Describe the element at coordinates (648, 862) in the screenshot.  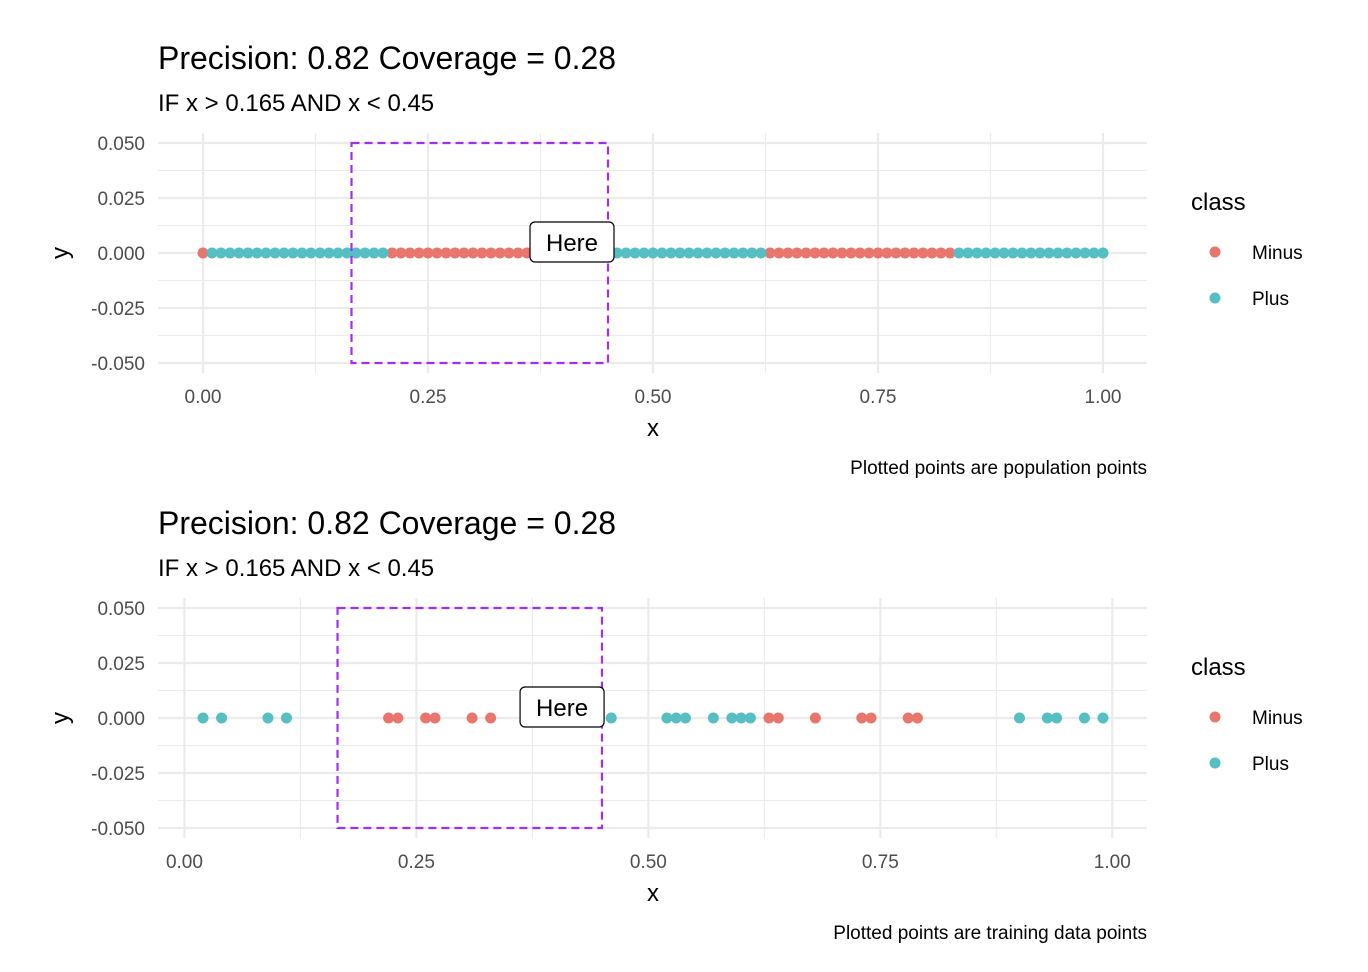
I see `x-tick-labels: 0.00 0.25 0.50 0.75 1.00` at that location.